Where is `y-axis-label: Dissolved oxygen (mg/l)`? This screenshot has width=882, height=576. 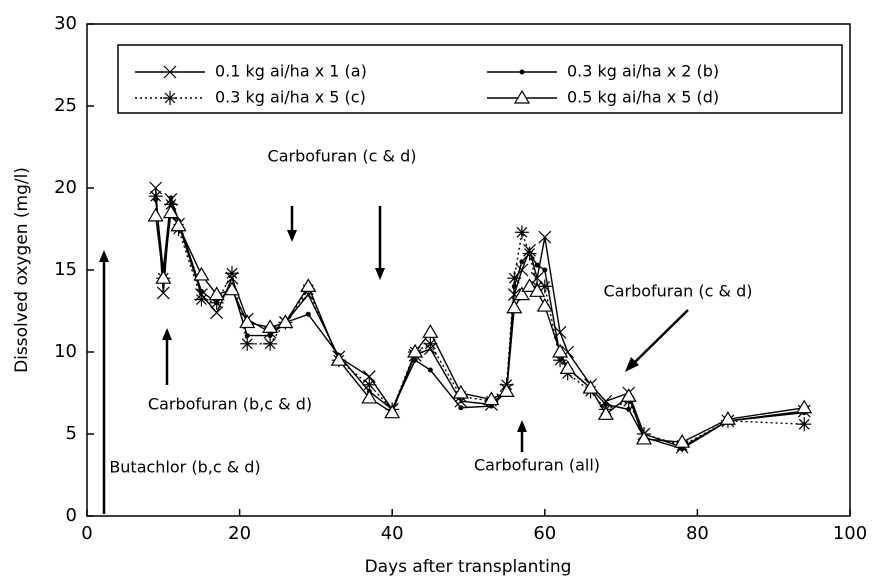
y-axis-label: Dissolved oxygen (mg/l) is located at coordinates (22, 270).